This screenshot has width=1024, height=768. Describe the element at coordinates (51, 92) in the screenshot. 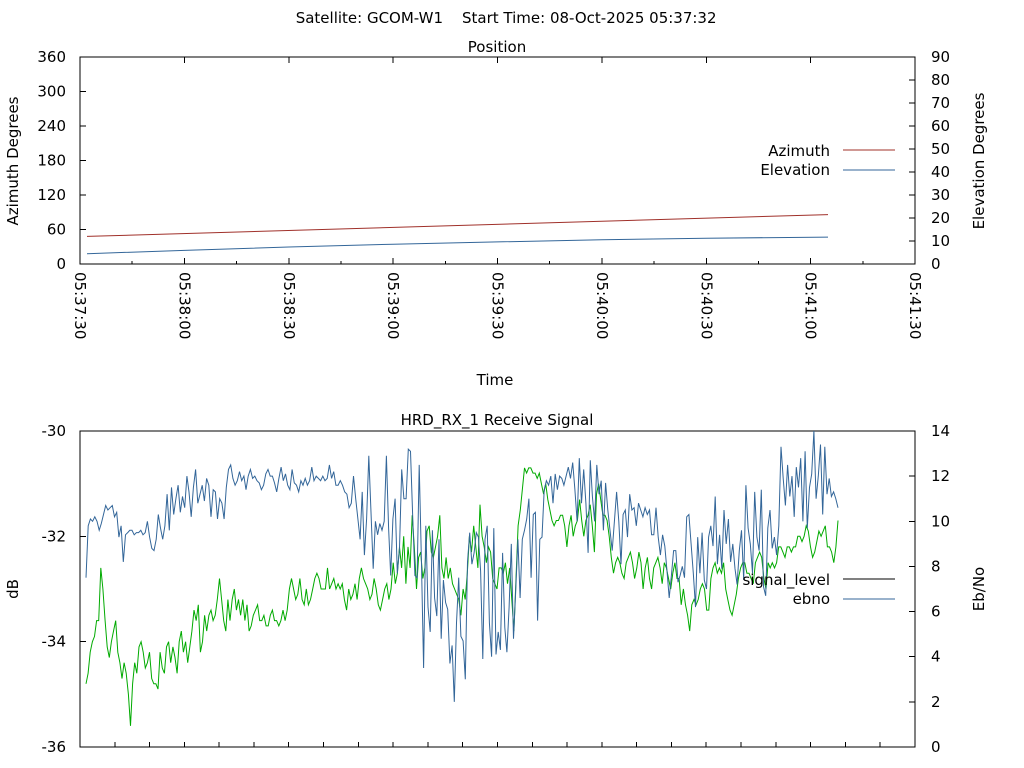

I see `position-y-tick-label: 300` at that location.